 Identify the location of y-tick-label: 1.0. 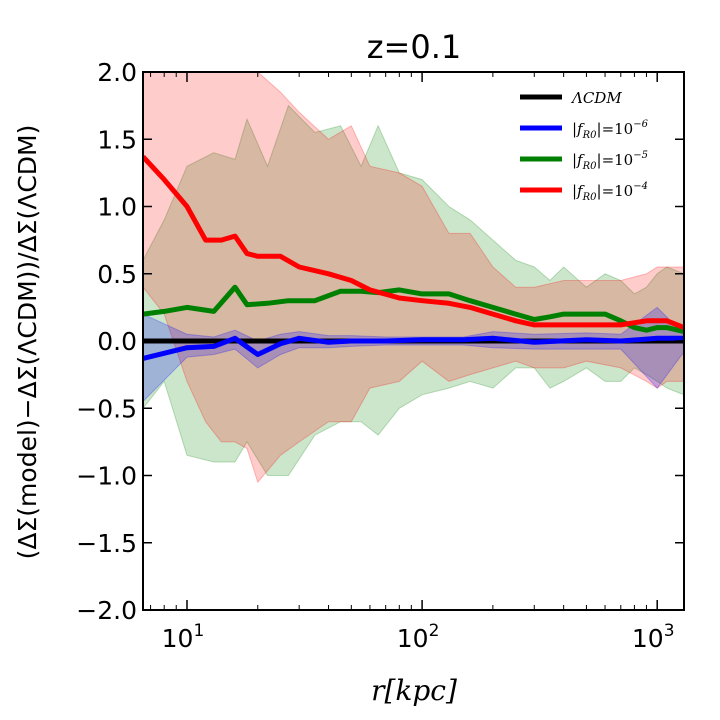
(117, 207).